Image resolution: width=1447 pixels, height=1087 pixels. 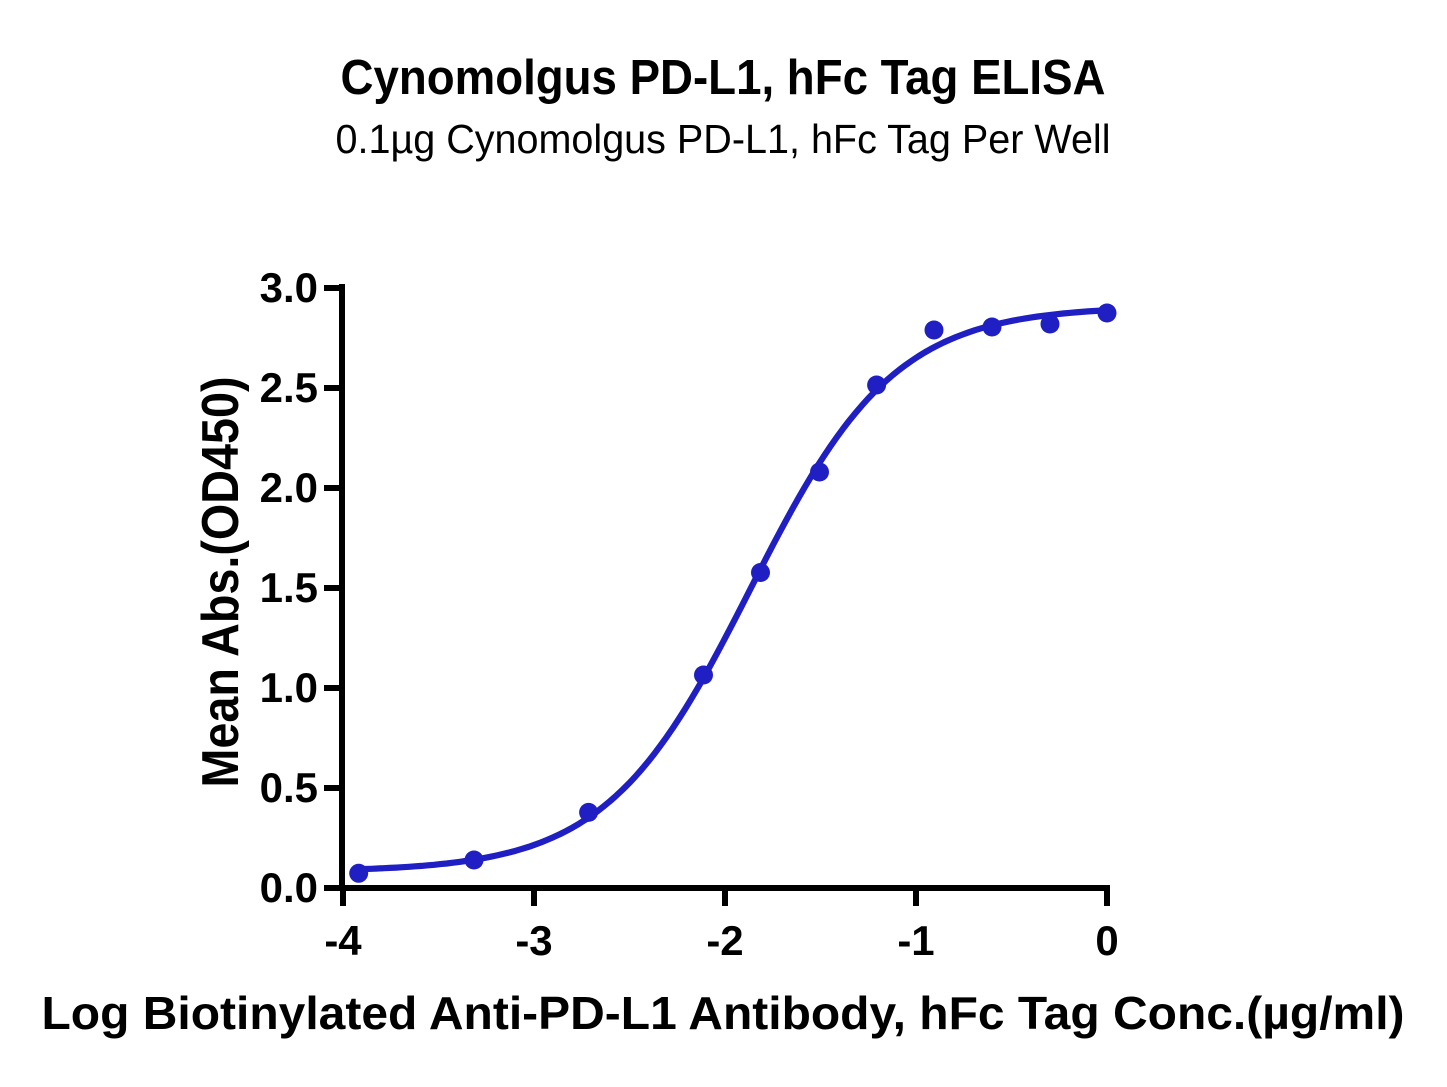 I want to click on svg-text: -1, so click(x=915, y=940).